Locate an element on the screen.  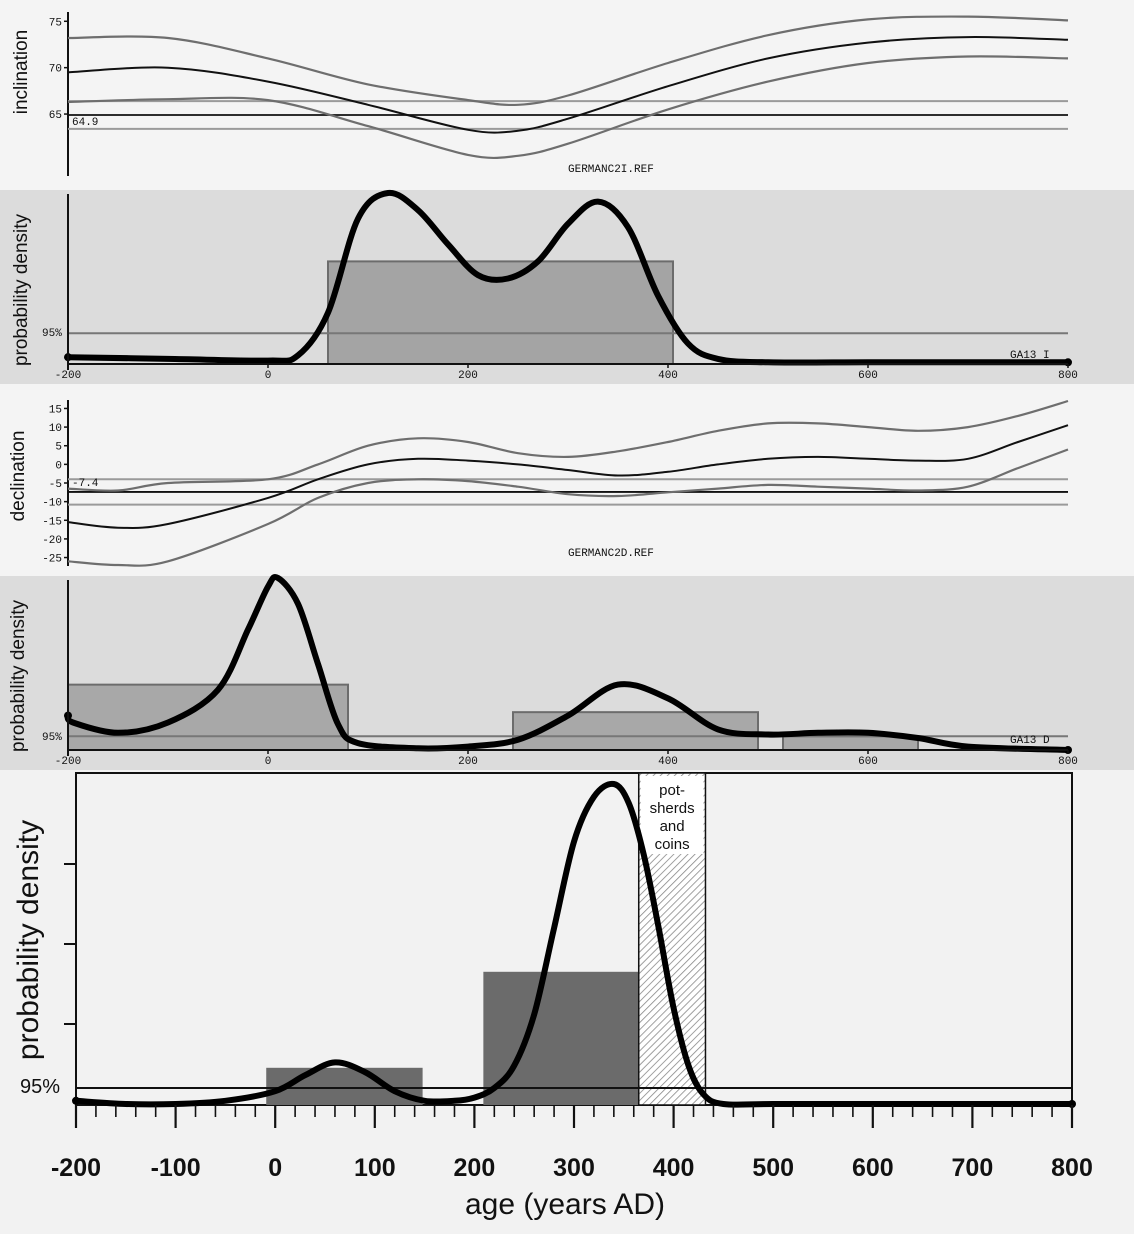
density-declination-pct-label: 95% is located at coordinates (52, 738).